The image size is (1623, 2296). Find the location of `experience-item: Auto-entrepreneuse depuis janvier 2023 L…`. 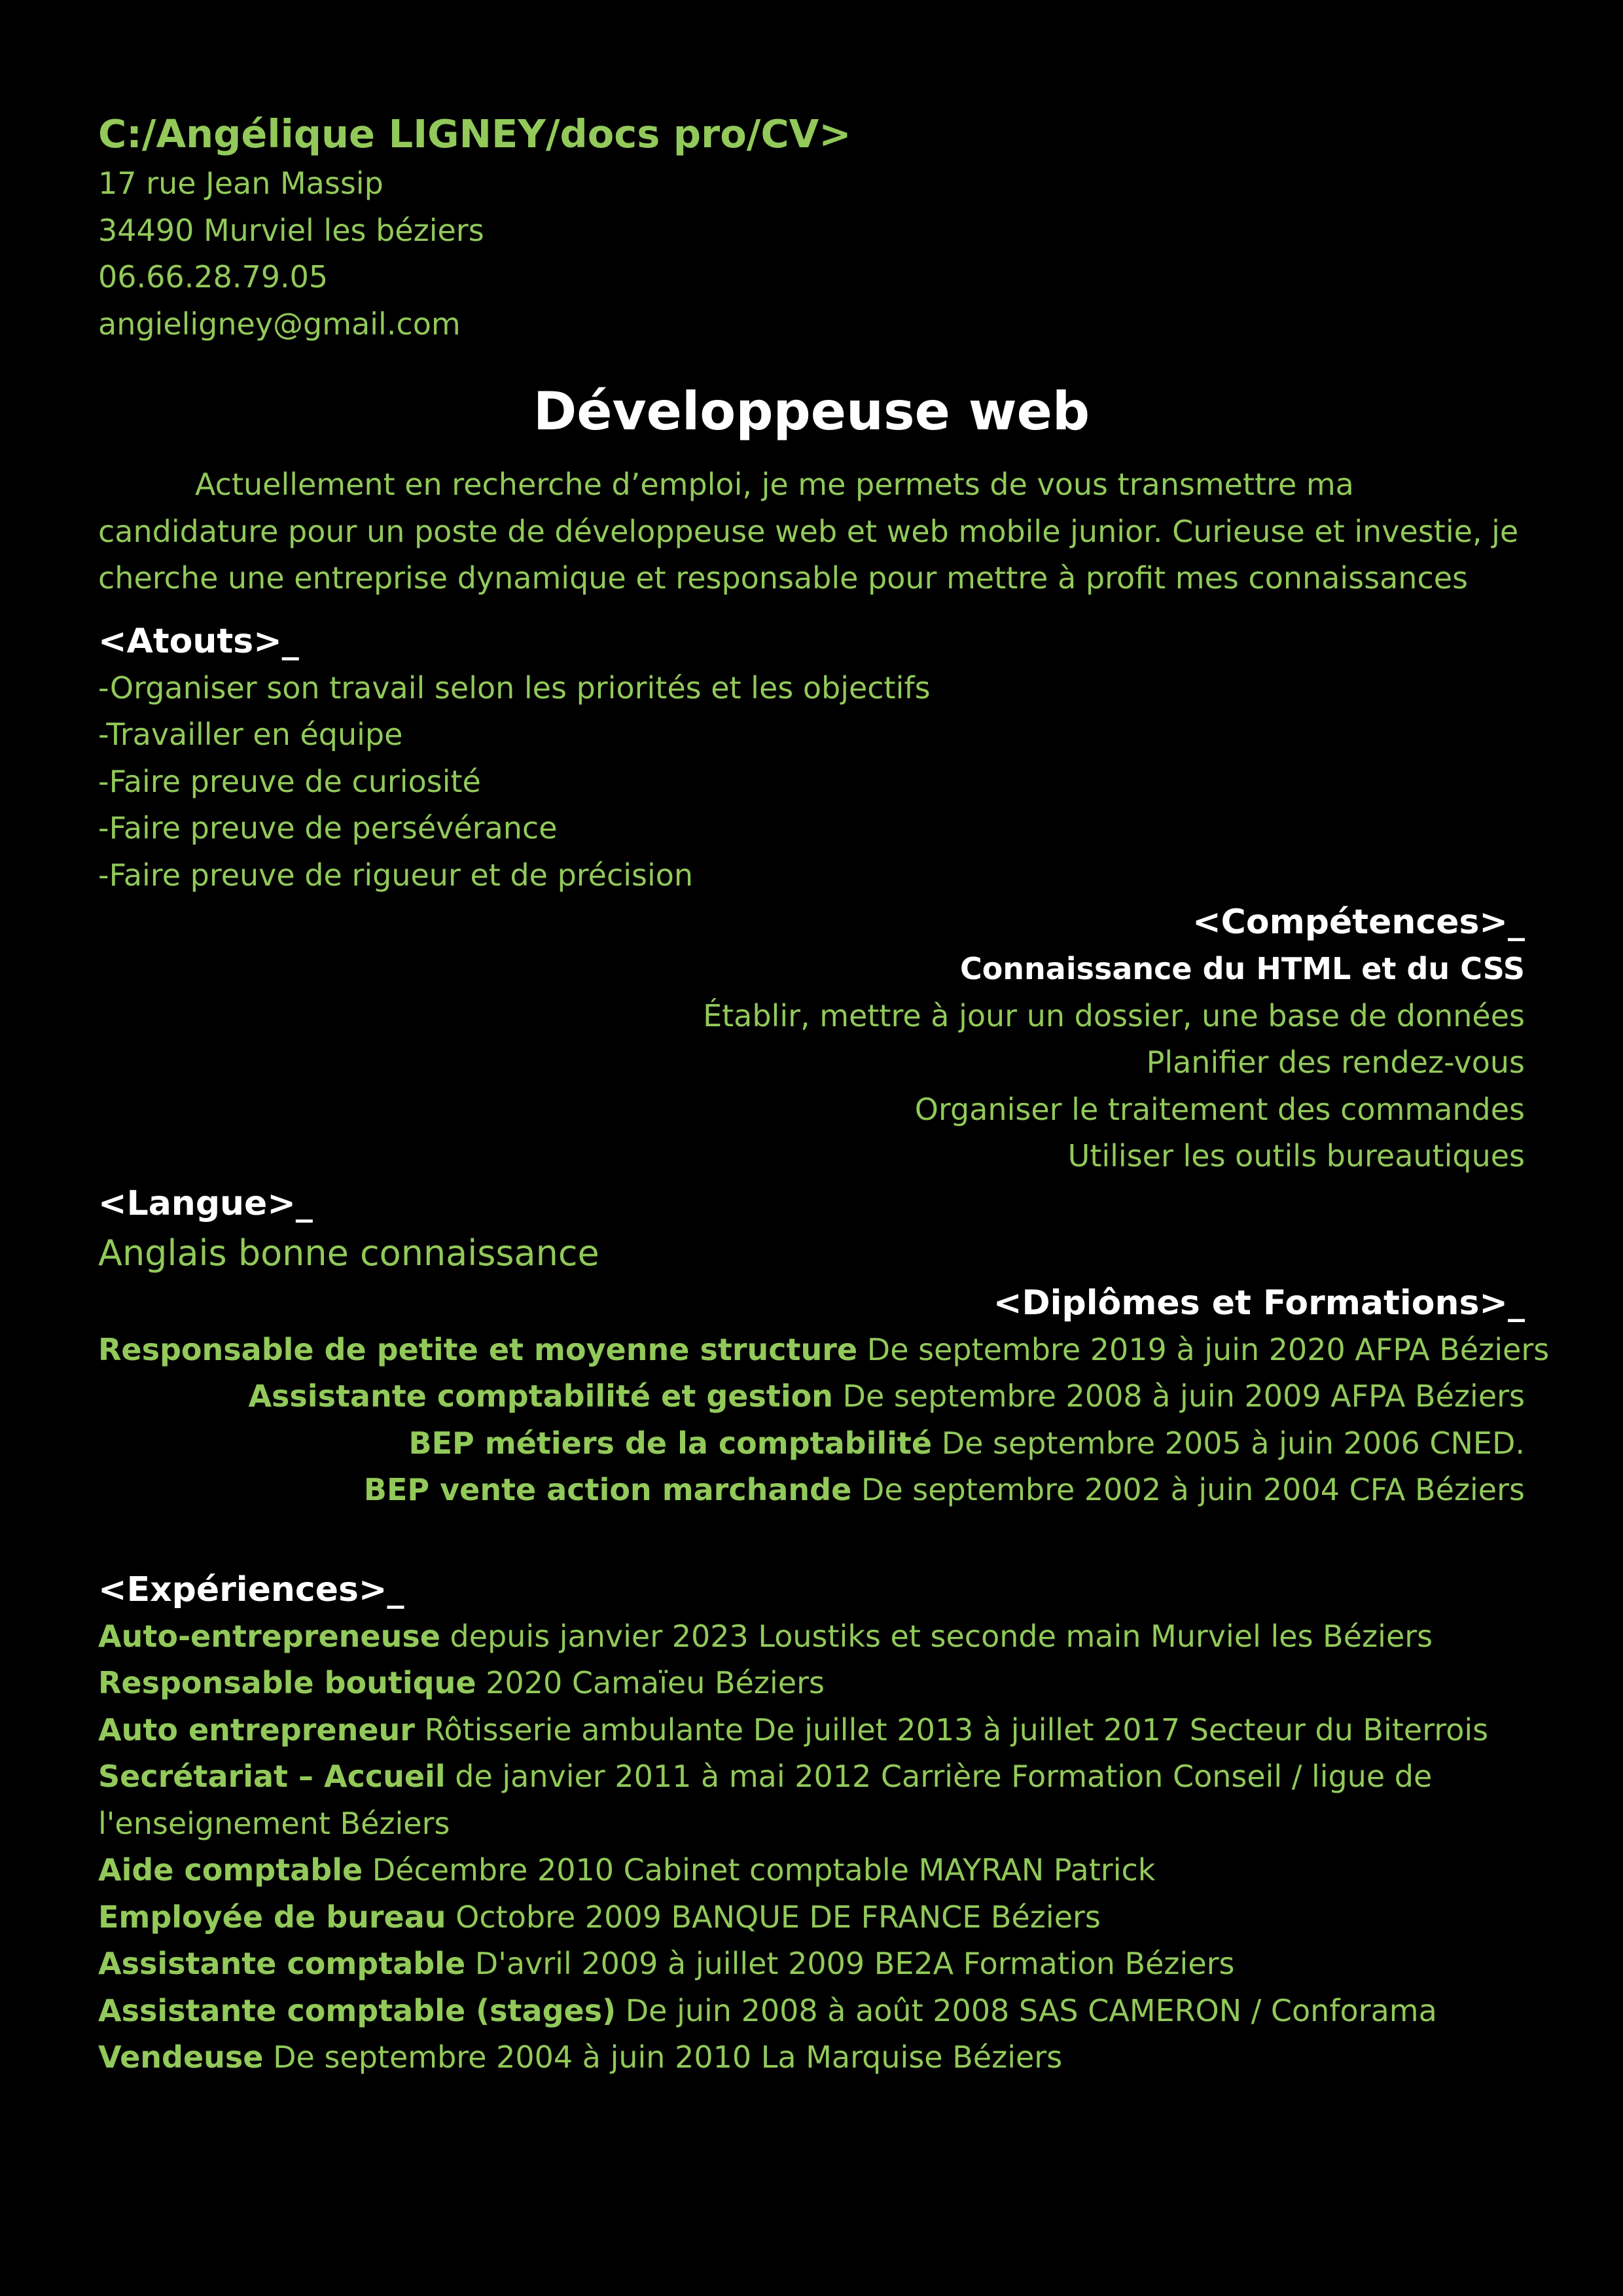

experience-item: Auto-entrepreneuse depuis janvier 2023 L… is located at coordinates (811, 1636).